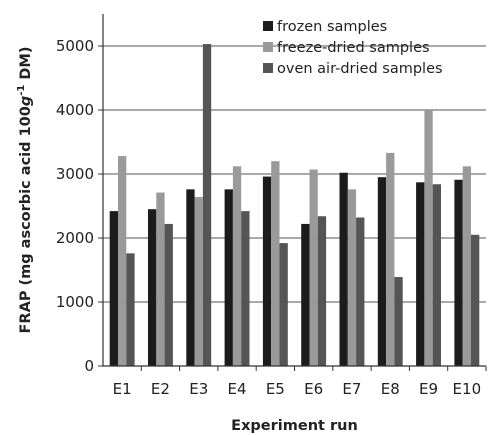 The image size is (491, 435). What do you see at coordinates (75, 110) in the screenshot?
I see `y-tick-label: 4000` at bounding box center [75, 110].